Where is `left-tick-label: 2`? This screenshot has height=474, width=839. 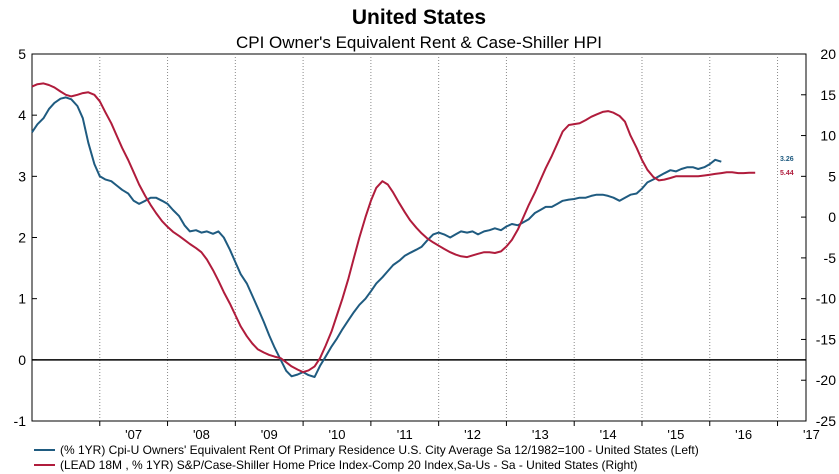 left-tick-label: 2 is located at coordinates (22, 238).